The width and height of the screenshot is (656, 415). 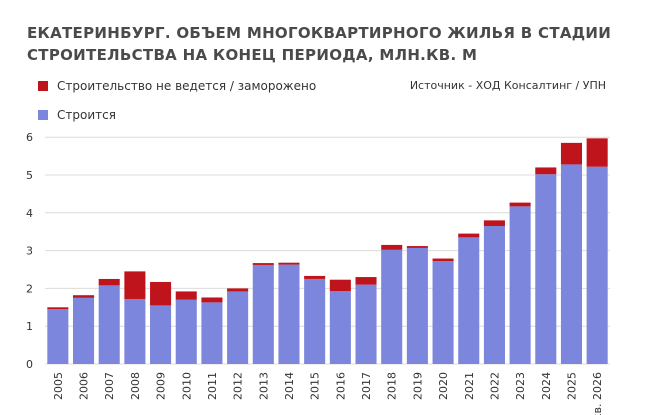 What do you see at coordinates (86, 115) in the screenshot?
I see `legend-label-building: Строится` at bounding box center [86, 115].